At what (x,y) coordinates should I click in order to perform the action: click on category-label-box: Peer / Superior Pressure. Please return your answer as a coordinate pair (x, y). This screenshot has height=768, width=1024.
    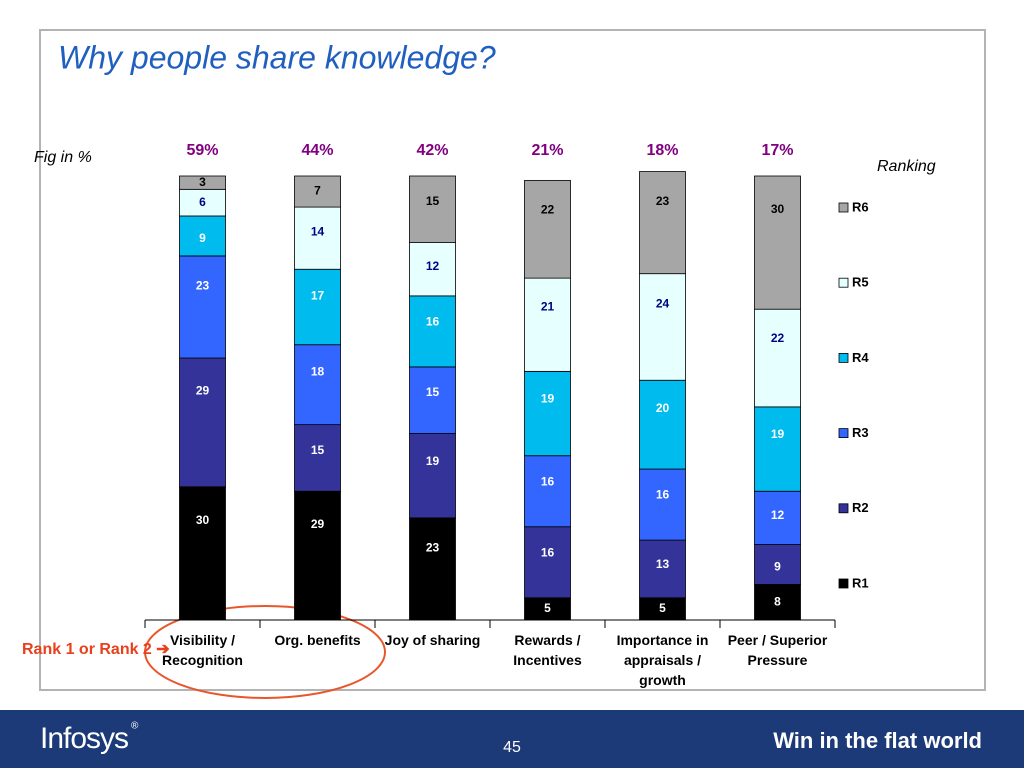
    Looking at the image, I should click on (778, 650).